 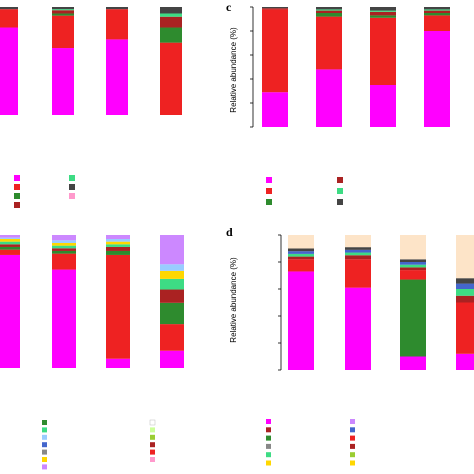 What do you see at coordinates (229, 232) in the screenshot?
I see `panel-label-d: d` at bounding box center [229, 232].